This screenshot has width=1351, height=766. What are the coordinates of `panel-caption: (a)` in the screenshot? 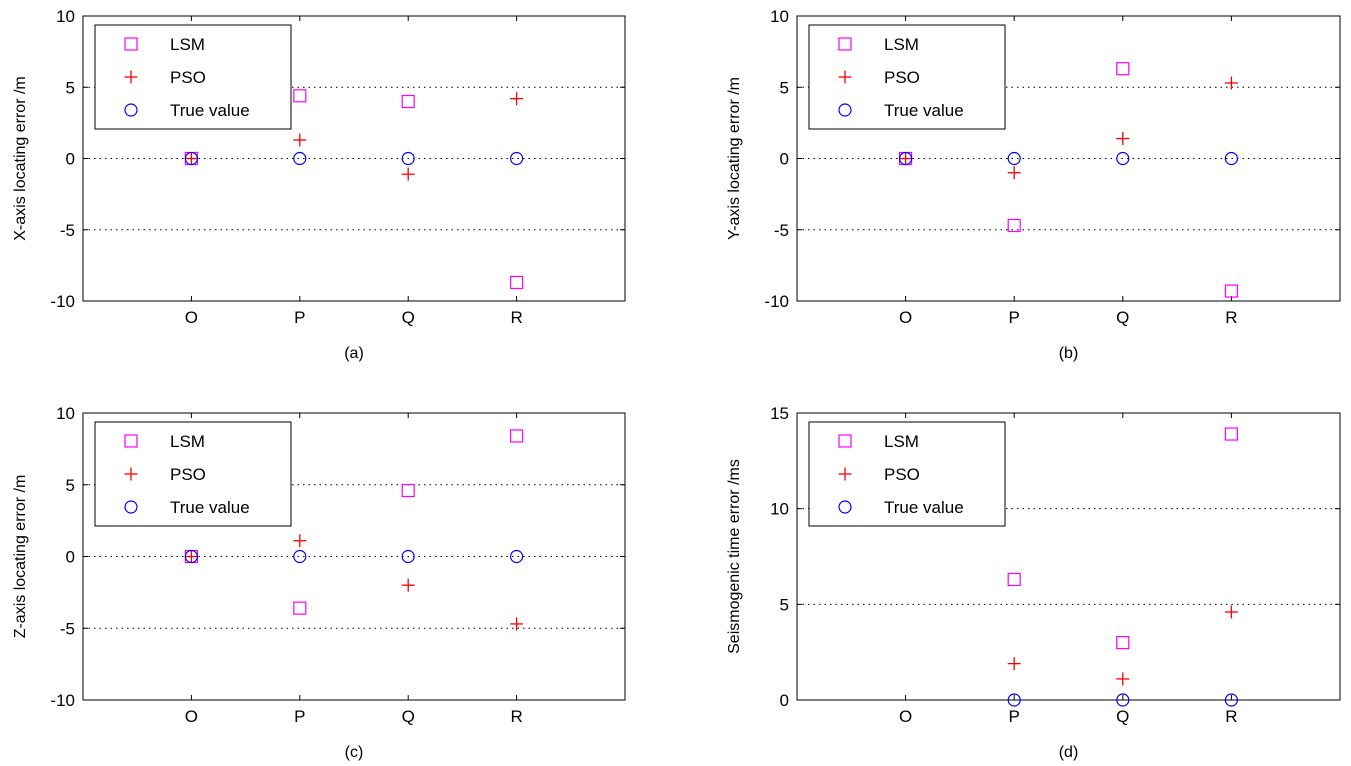 It's located at (354, 353).